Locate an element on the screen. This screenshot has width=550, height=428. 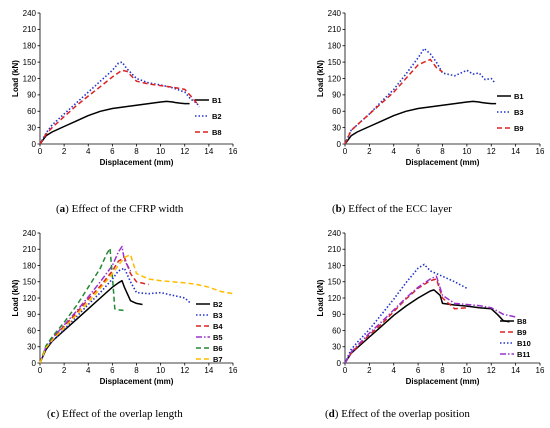
legend-label-b5: B5 is located at coordinates (218, 337).